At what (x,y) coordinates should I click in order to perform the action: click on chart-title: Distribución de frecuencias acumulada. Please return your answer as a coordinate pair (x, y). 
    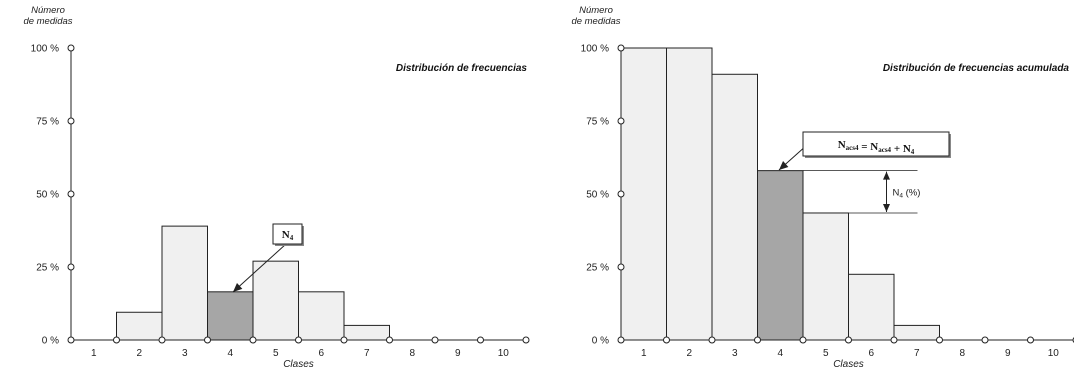
    Looking at the image, I should click on (976, 68).